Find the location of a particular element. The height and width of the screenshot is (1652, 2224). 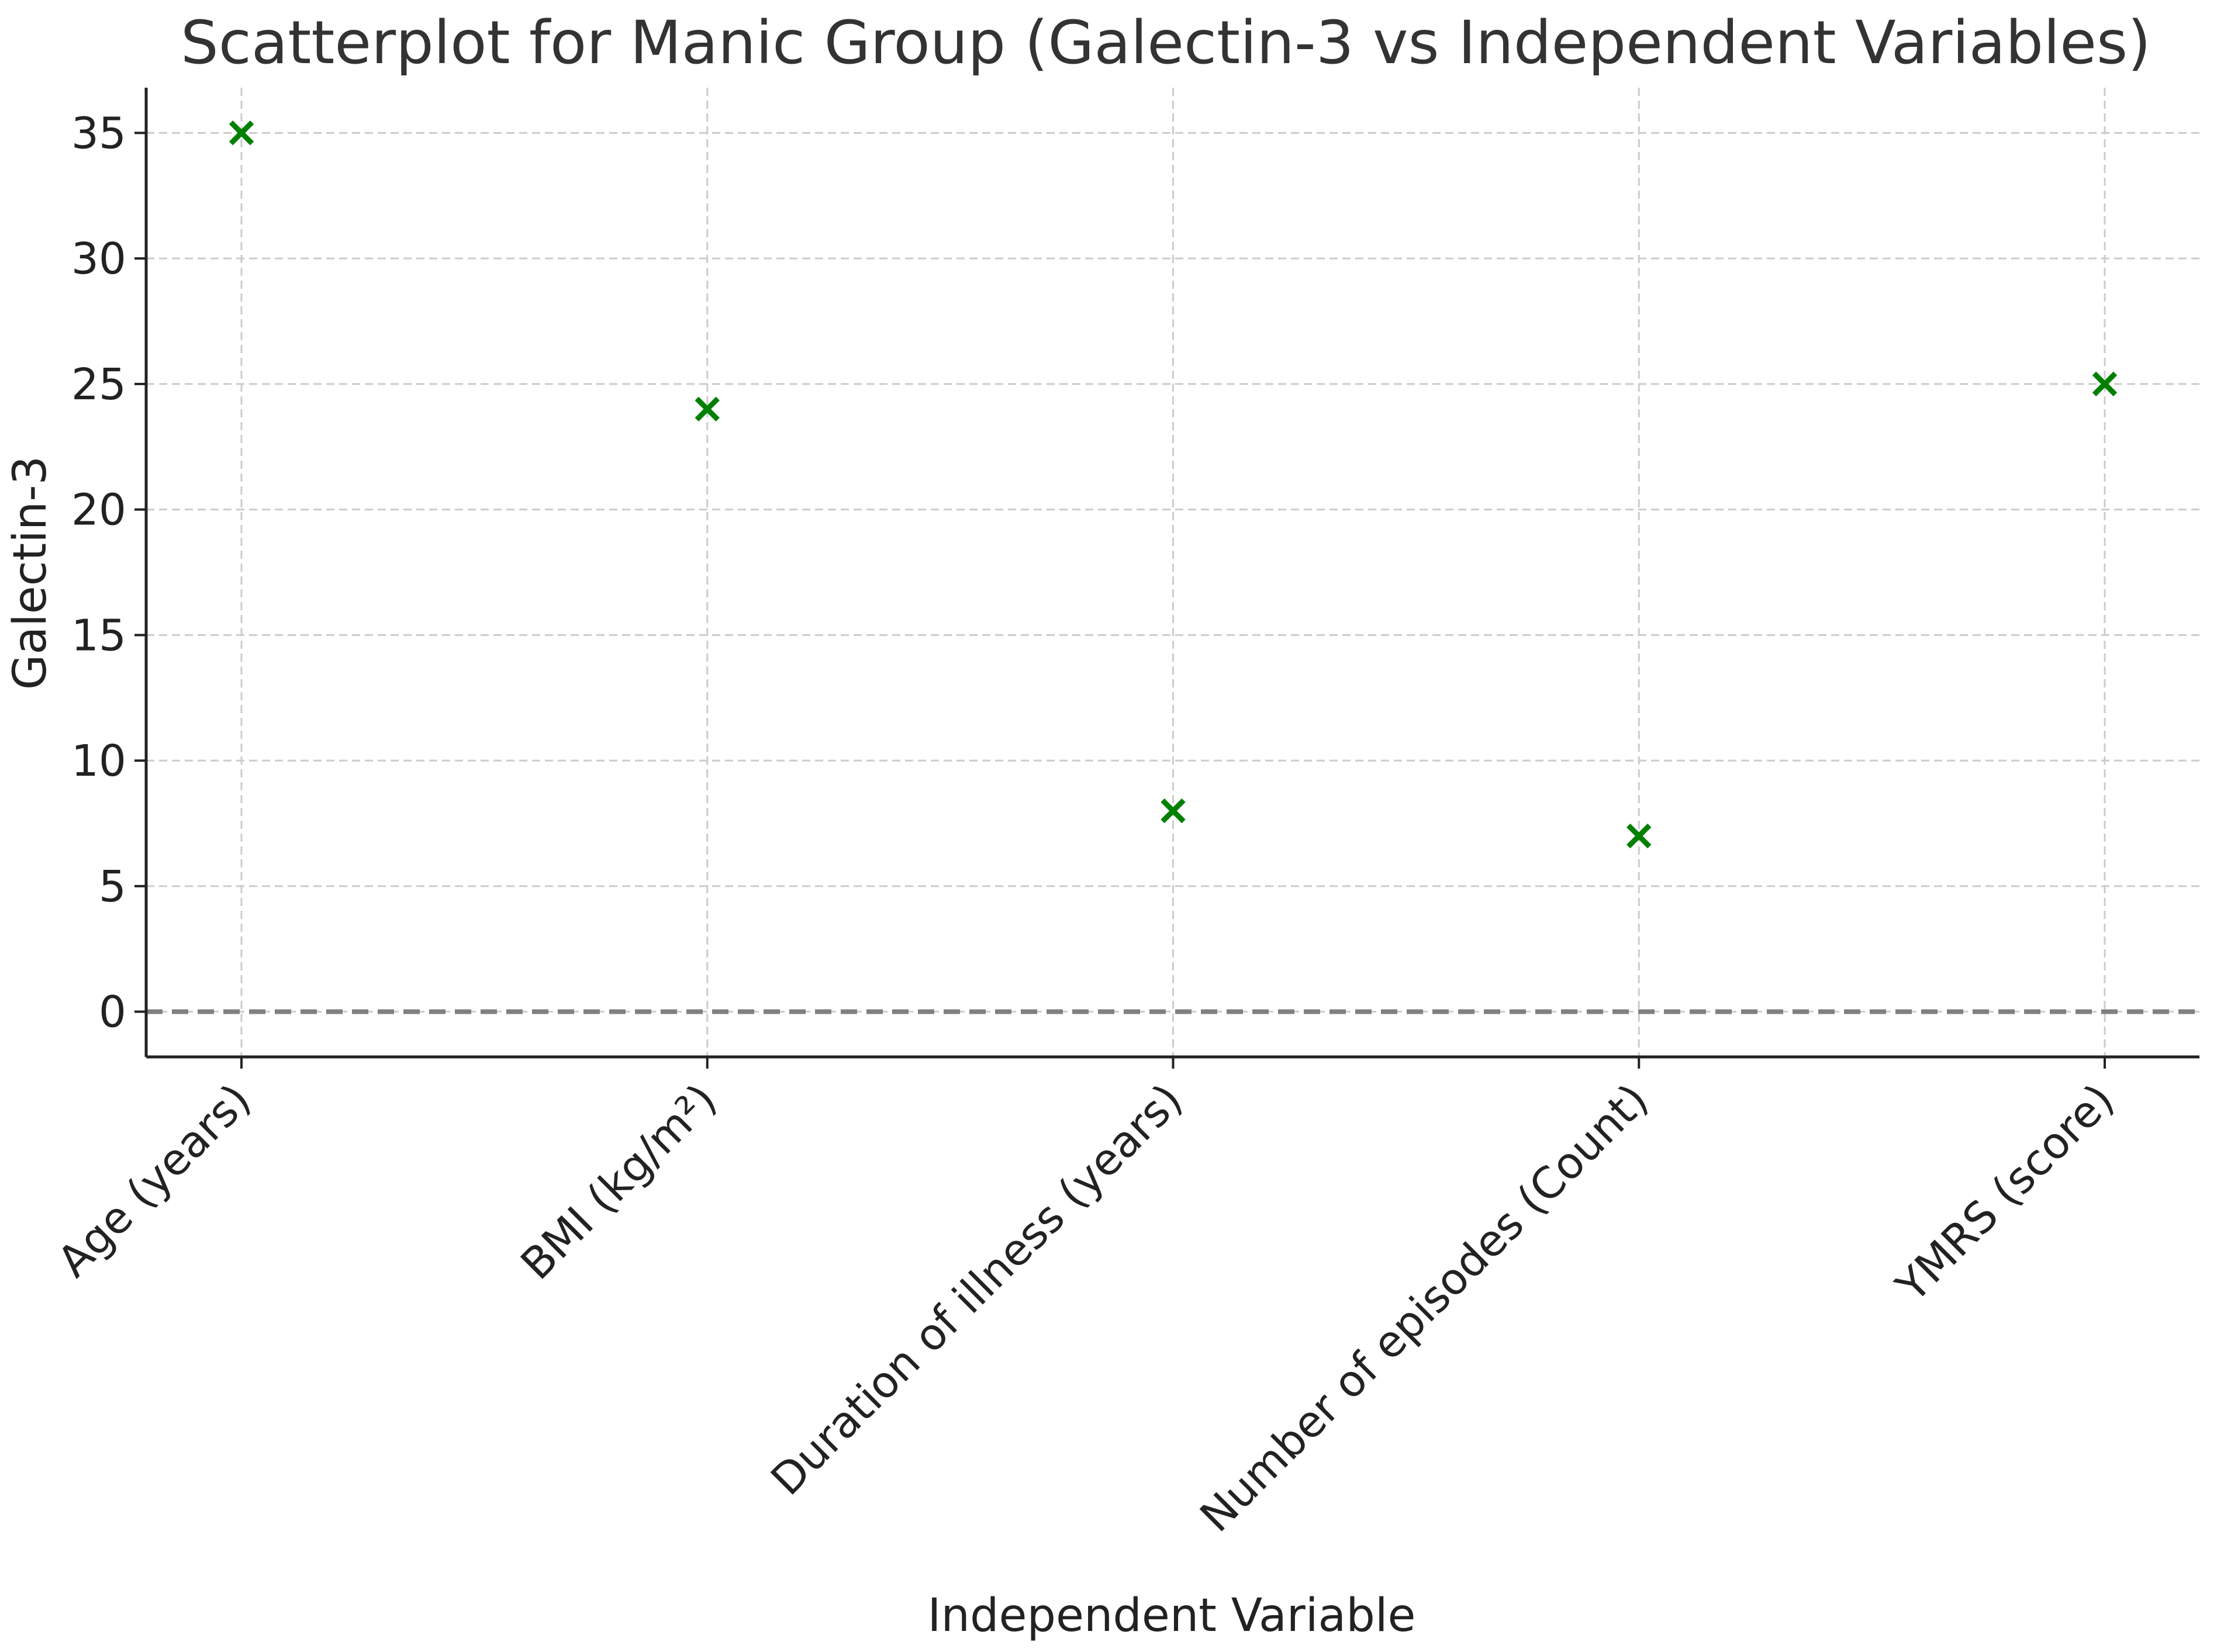

x-tick-label: YMRS (score) is located at coordinates (2005, 1193).